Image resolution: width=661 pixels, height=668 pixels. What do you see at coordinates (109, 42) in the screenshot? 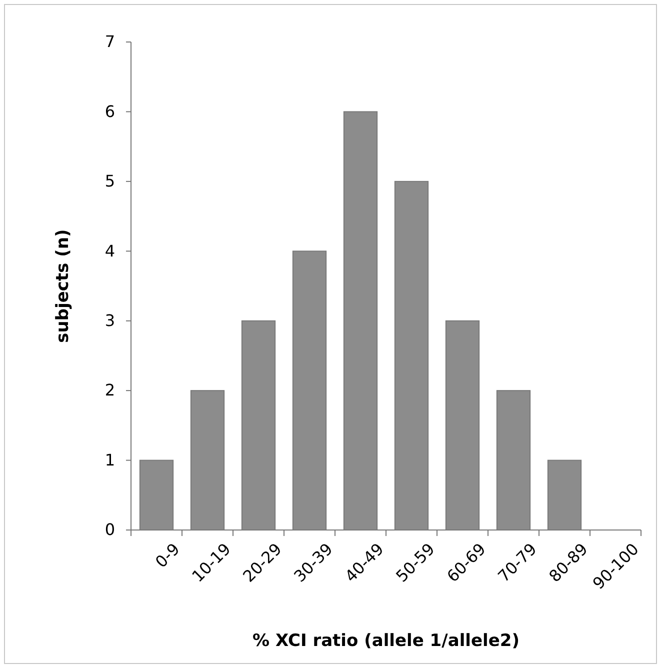
I see `y-tick-label: 7` at bounding box center [109, 42].